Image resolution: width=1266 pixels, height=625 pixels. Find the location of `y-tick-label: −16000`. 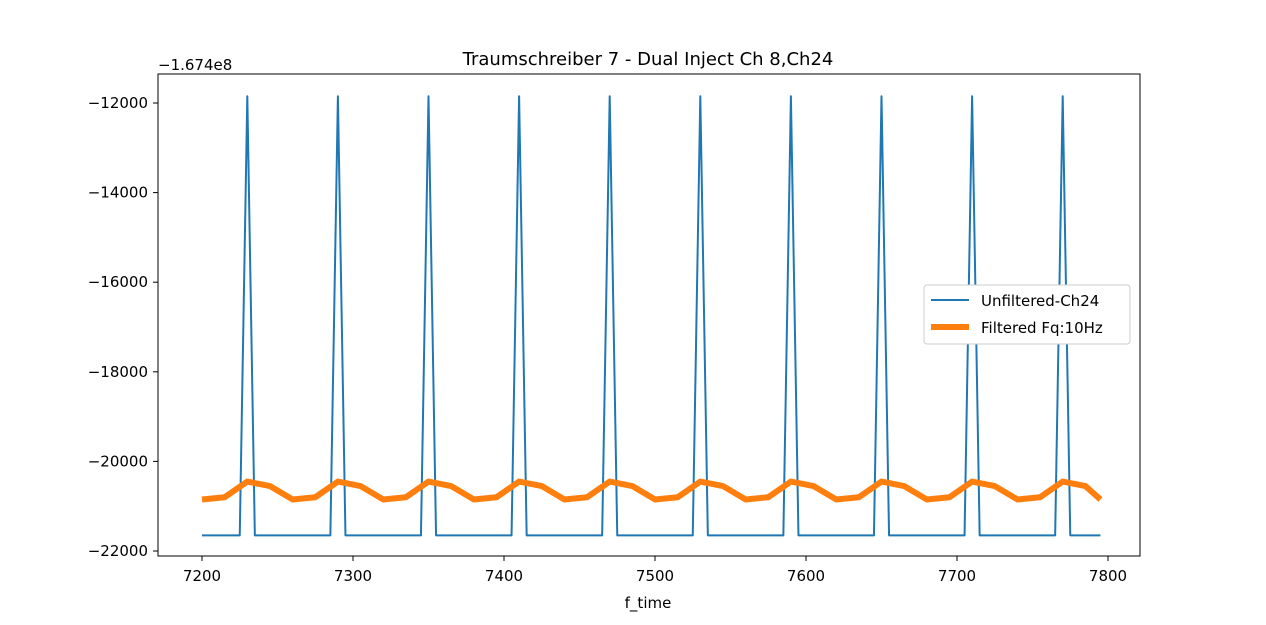

y-tick-label: −16000 is located at coordinates (118, 282).